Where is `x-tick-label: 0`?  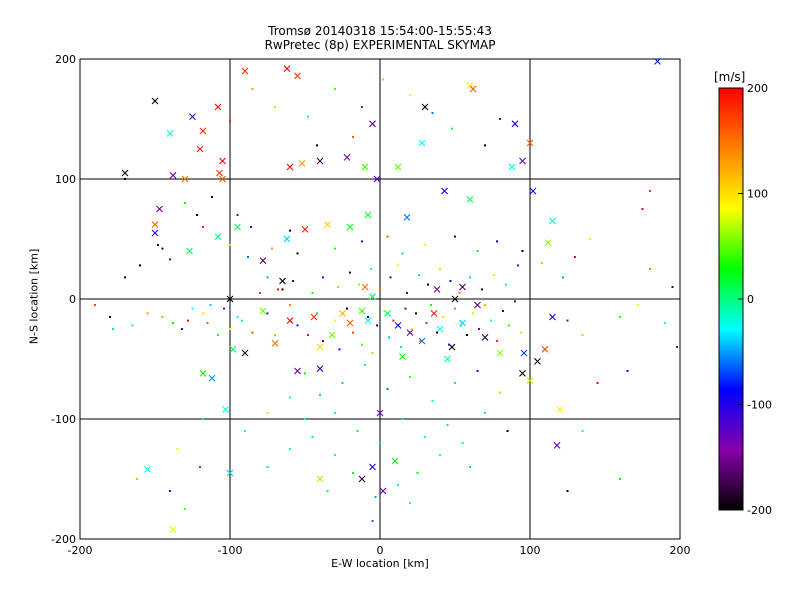
x-tick-label: 0 is located at coordinates (380, 550).